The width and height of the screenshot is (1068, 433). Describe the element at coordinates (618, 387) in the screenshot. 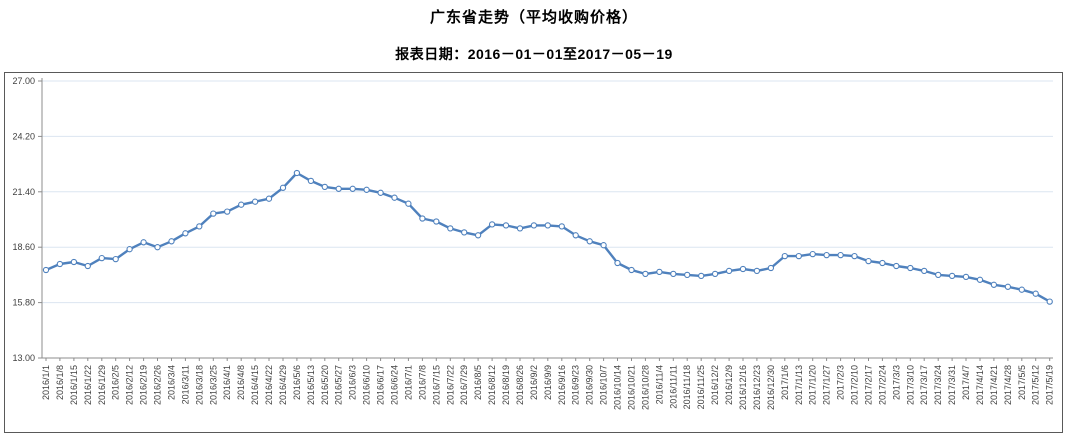

I see `x-axis-tick-label: 2016/10/14` at that location.